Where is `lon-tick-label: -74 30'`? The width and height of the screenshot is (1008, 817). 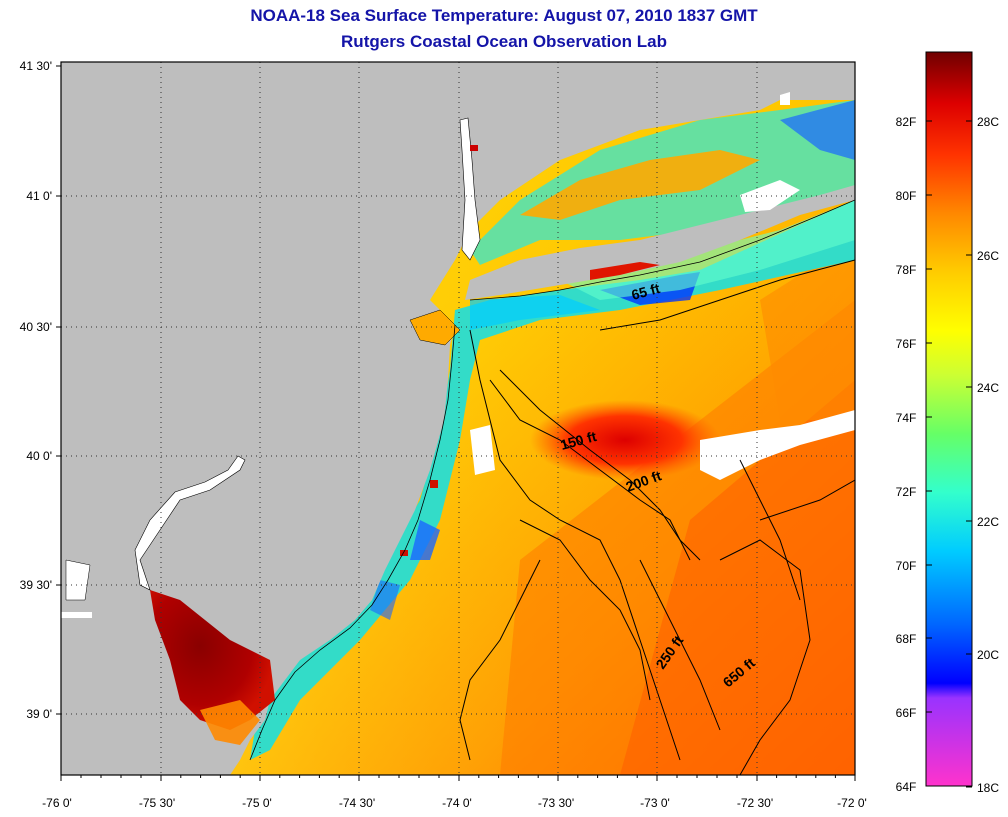 lon-tick-label: -74 30' is located at coordinates (357, 803).